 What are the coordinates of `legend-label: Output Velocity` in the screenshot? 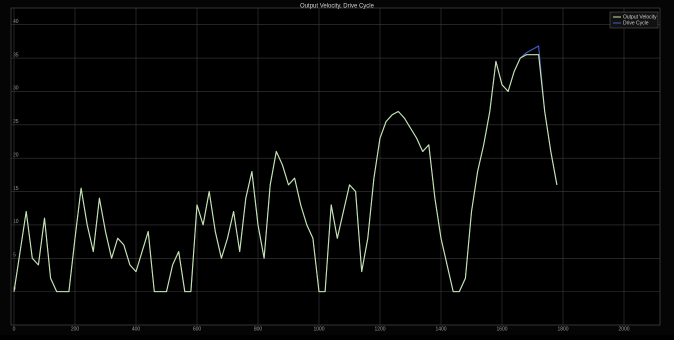 It's located at (640, 17).